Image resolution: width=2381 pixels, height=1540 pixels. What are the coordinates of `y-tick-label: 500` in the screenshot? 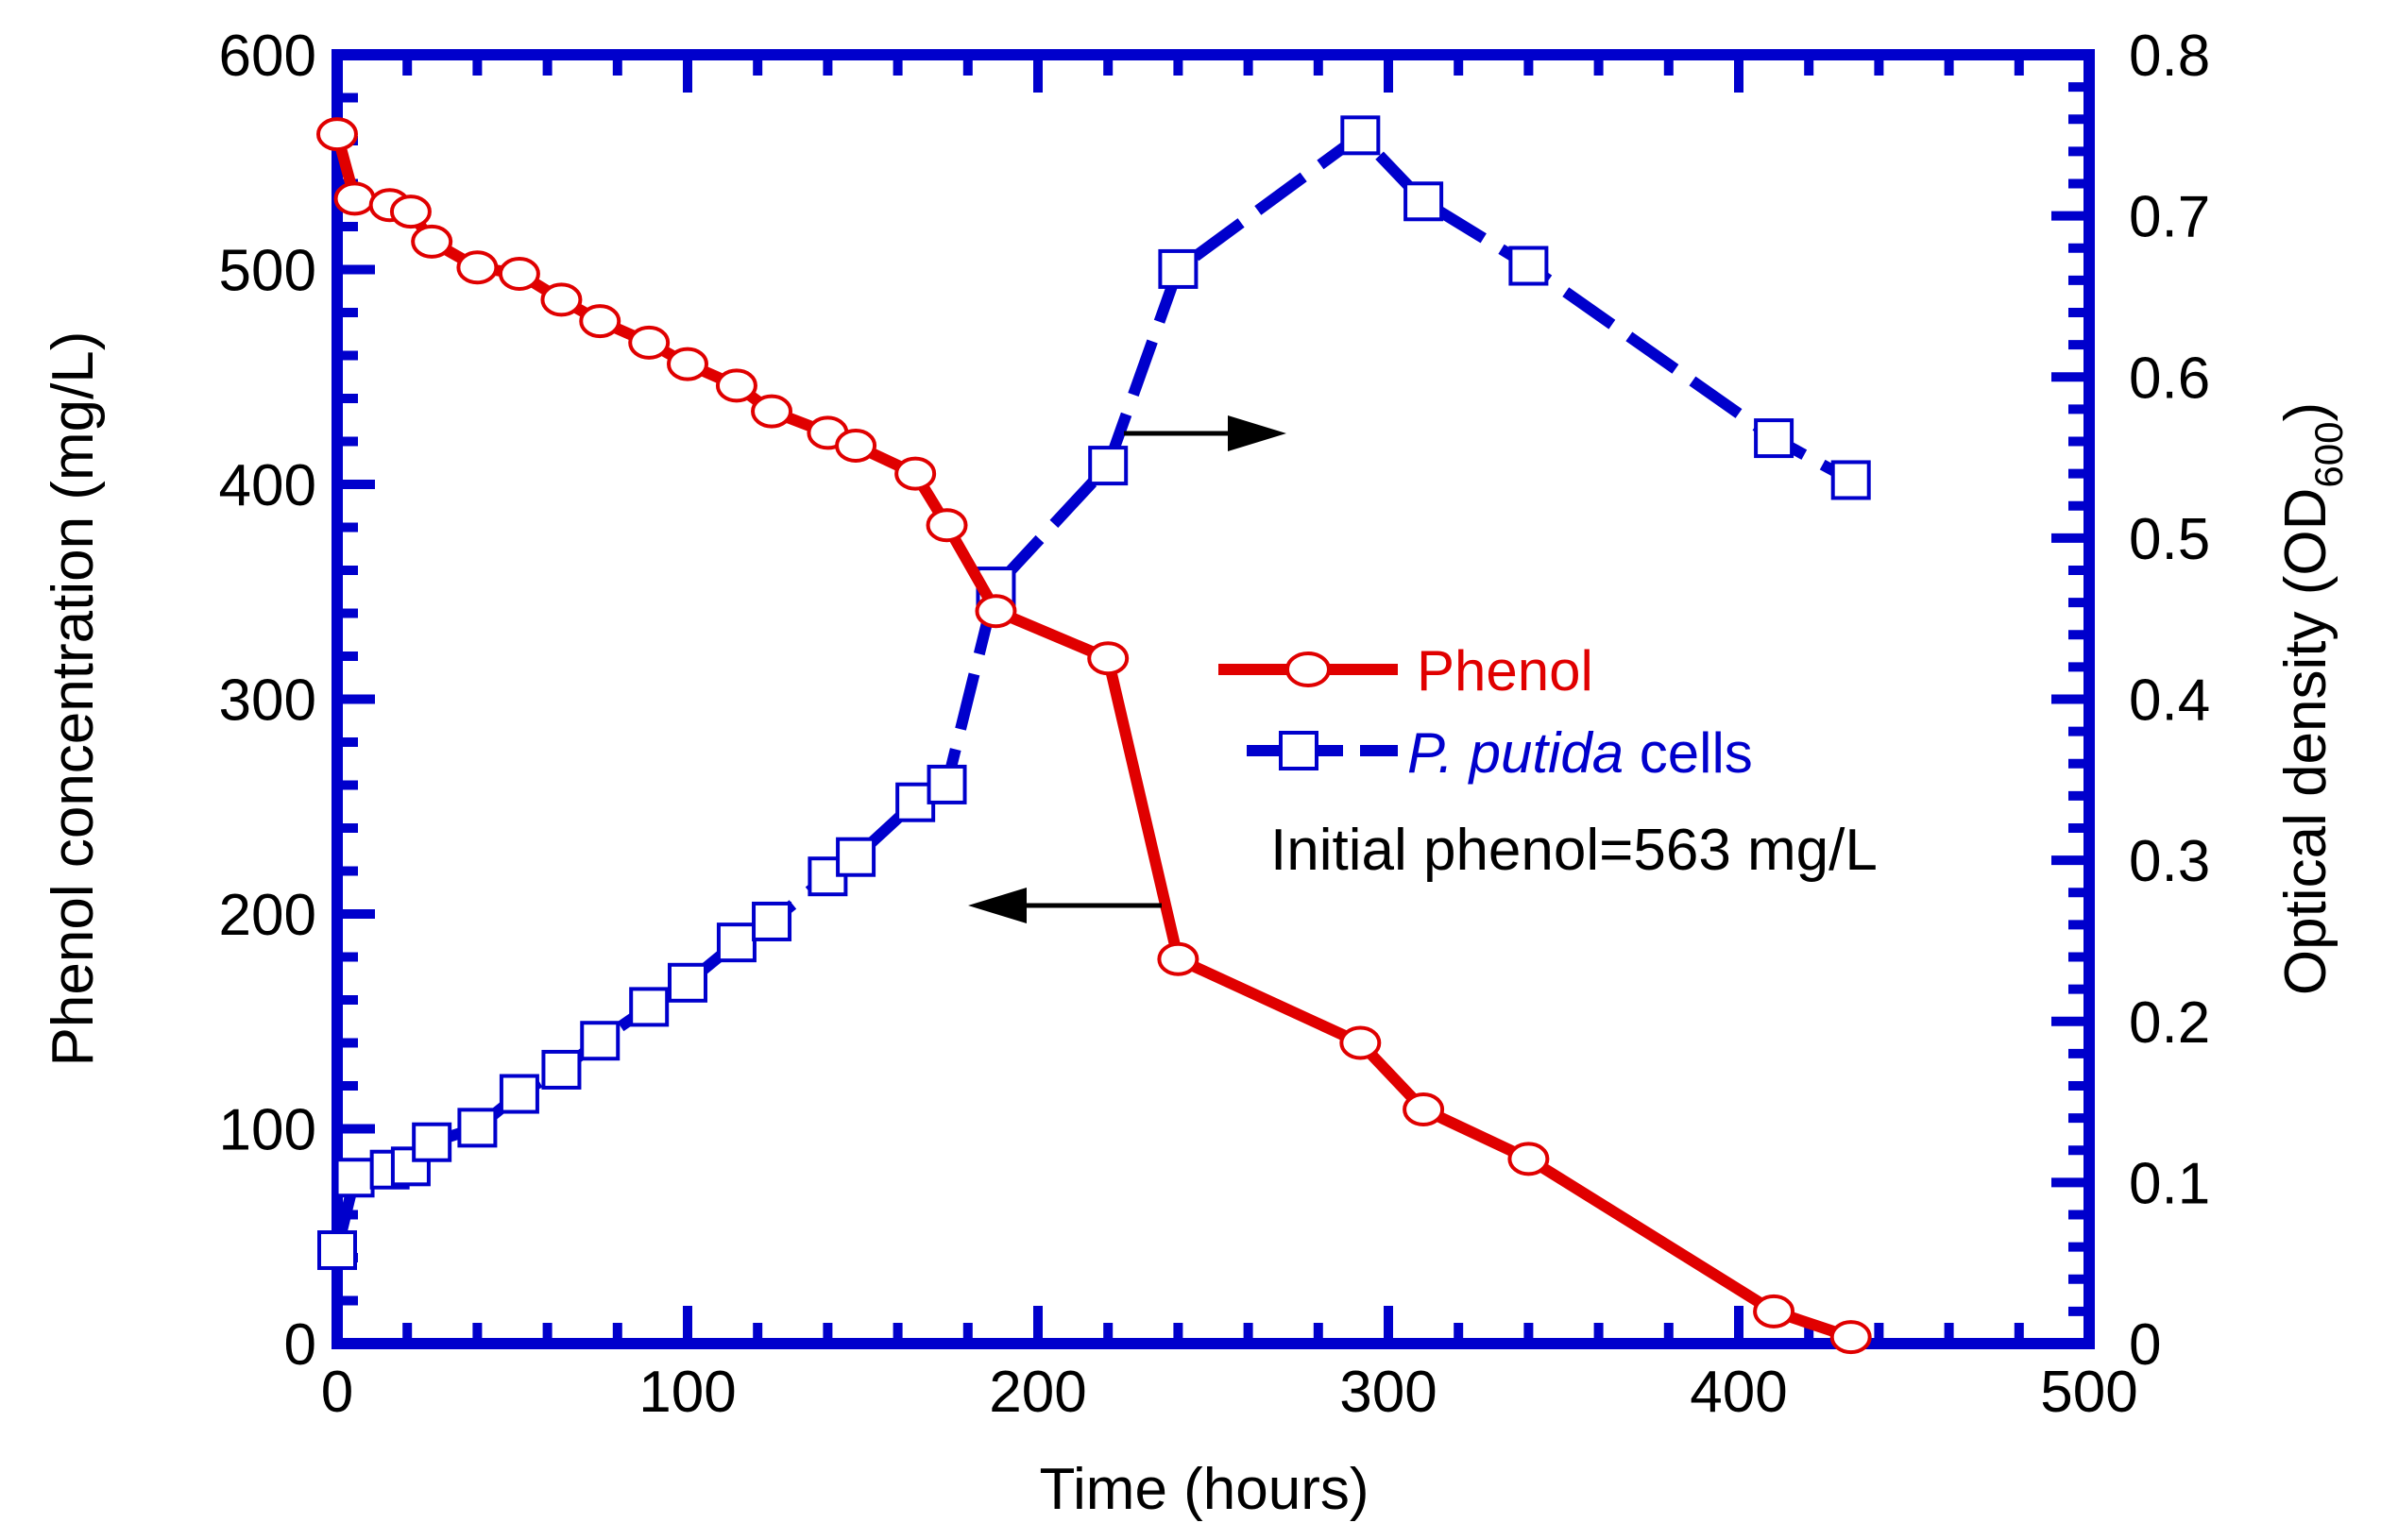 It's located at (267, 271).